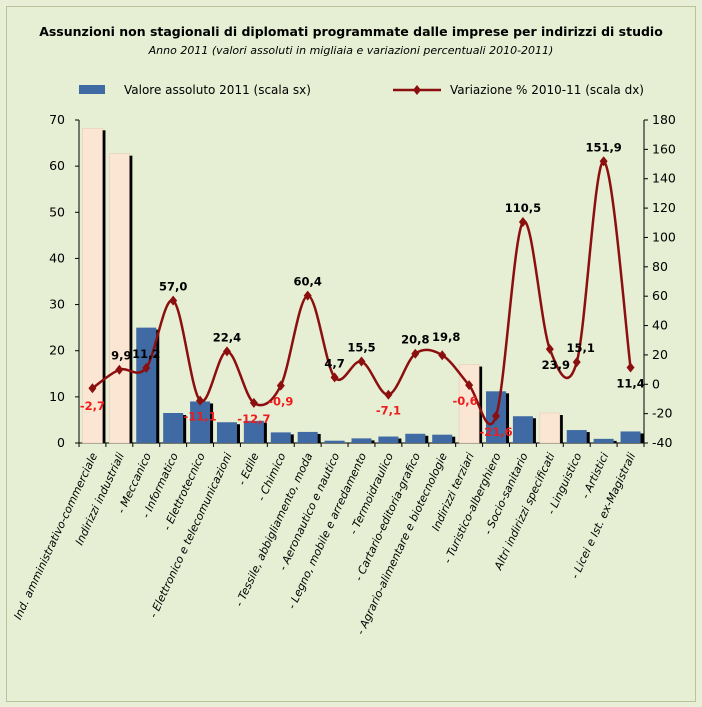  I want to click on left-axis-tick-label: 60, so click(57, 165).